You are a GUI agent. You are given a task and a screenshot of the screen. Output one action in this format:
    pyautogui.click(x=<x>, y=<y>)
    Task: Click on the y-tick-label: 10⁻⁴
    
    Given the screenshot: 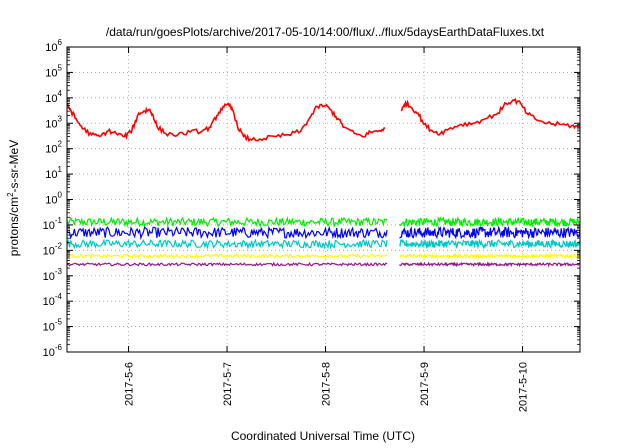 What is the action you would take?
    pyautogui.click(x=53, y=300)
    